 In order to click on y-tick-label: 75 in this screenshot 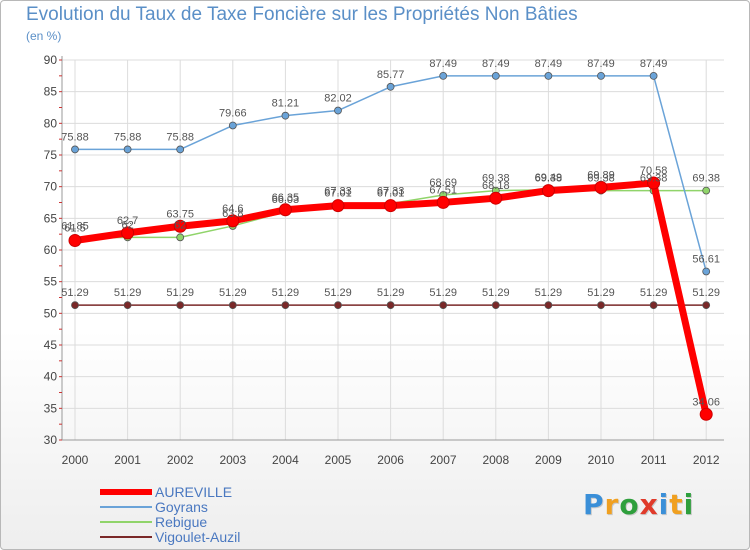, I will do `click(51, 155)`.